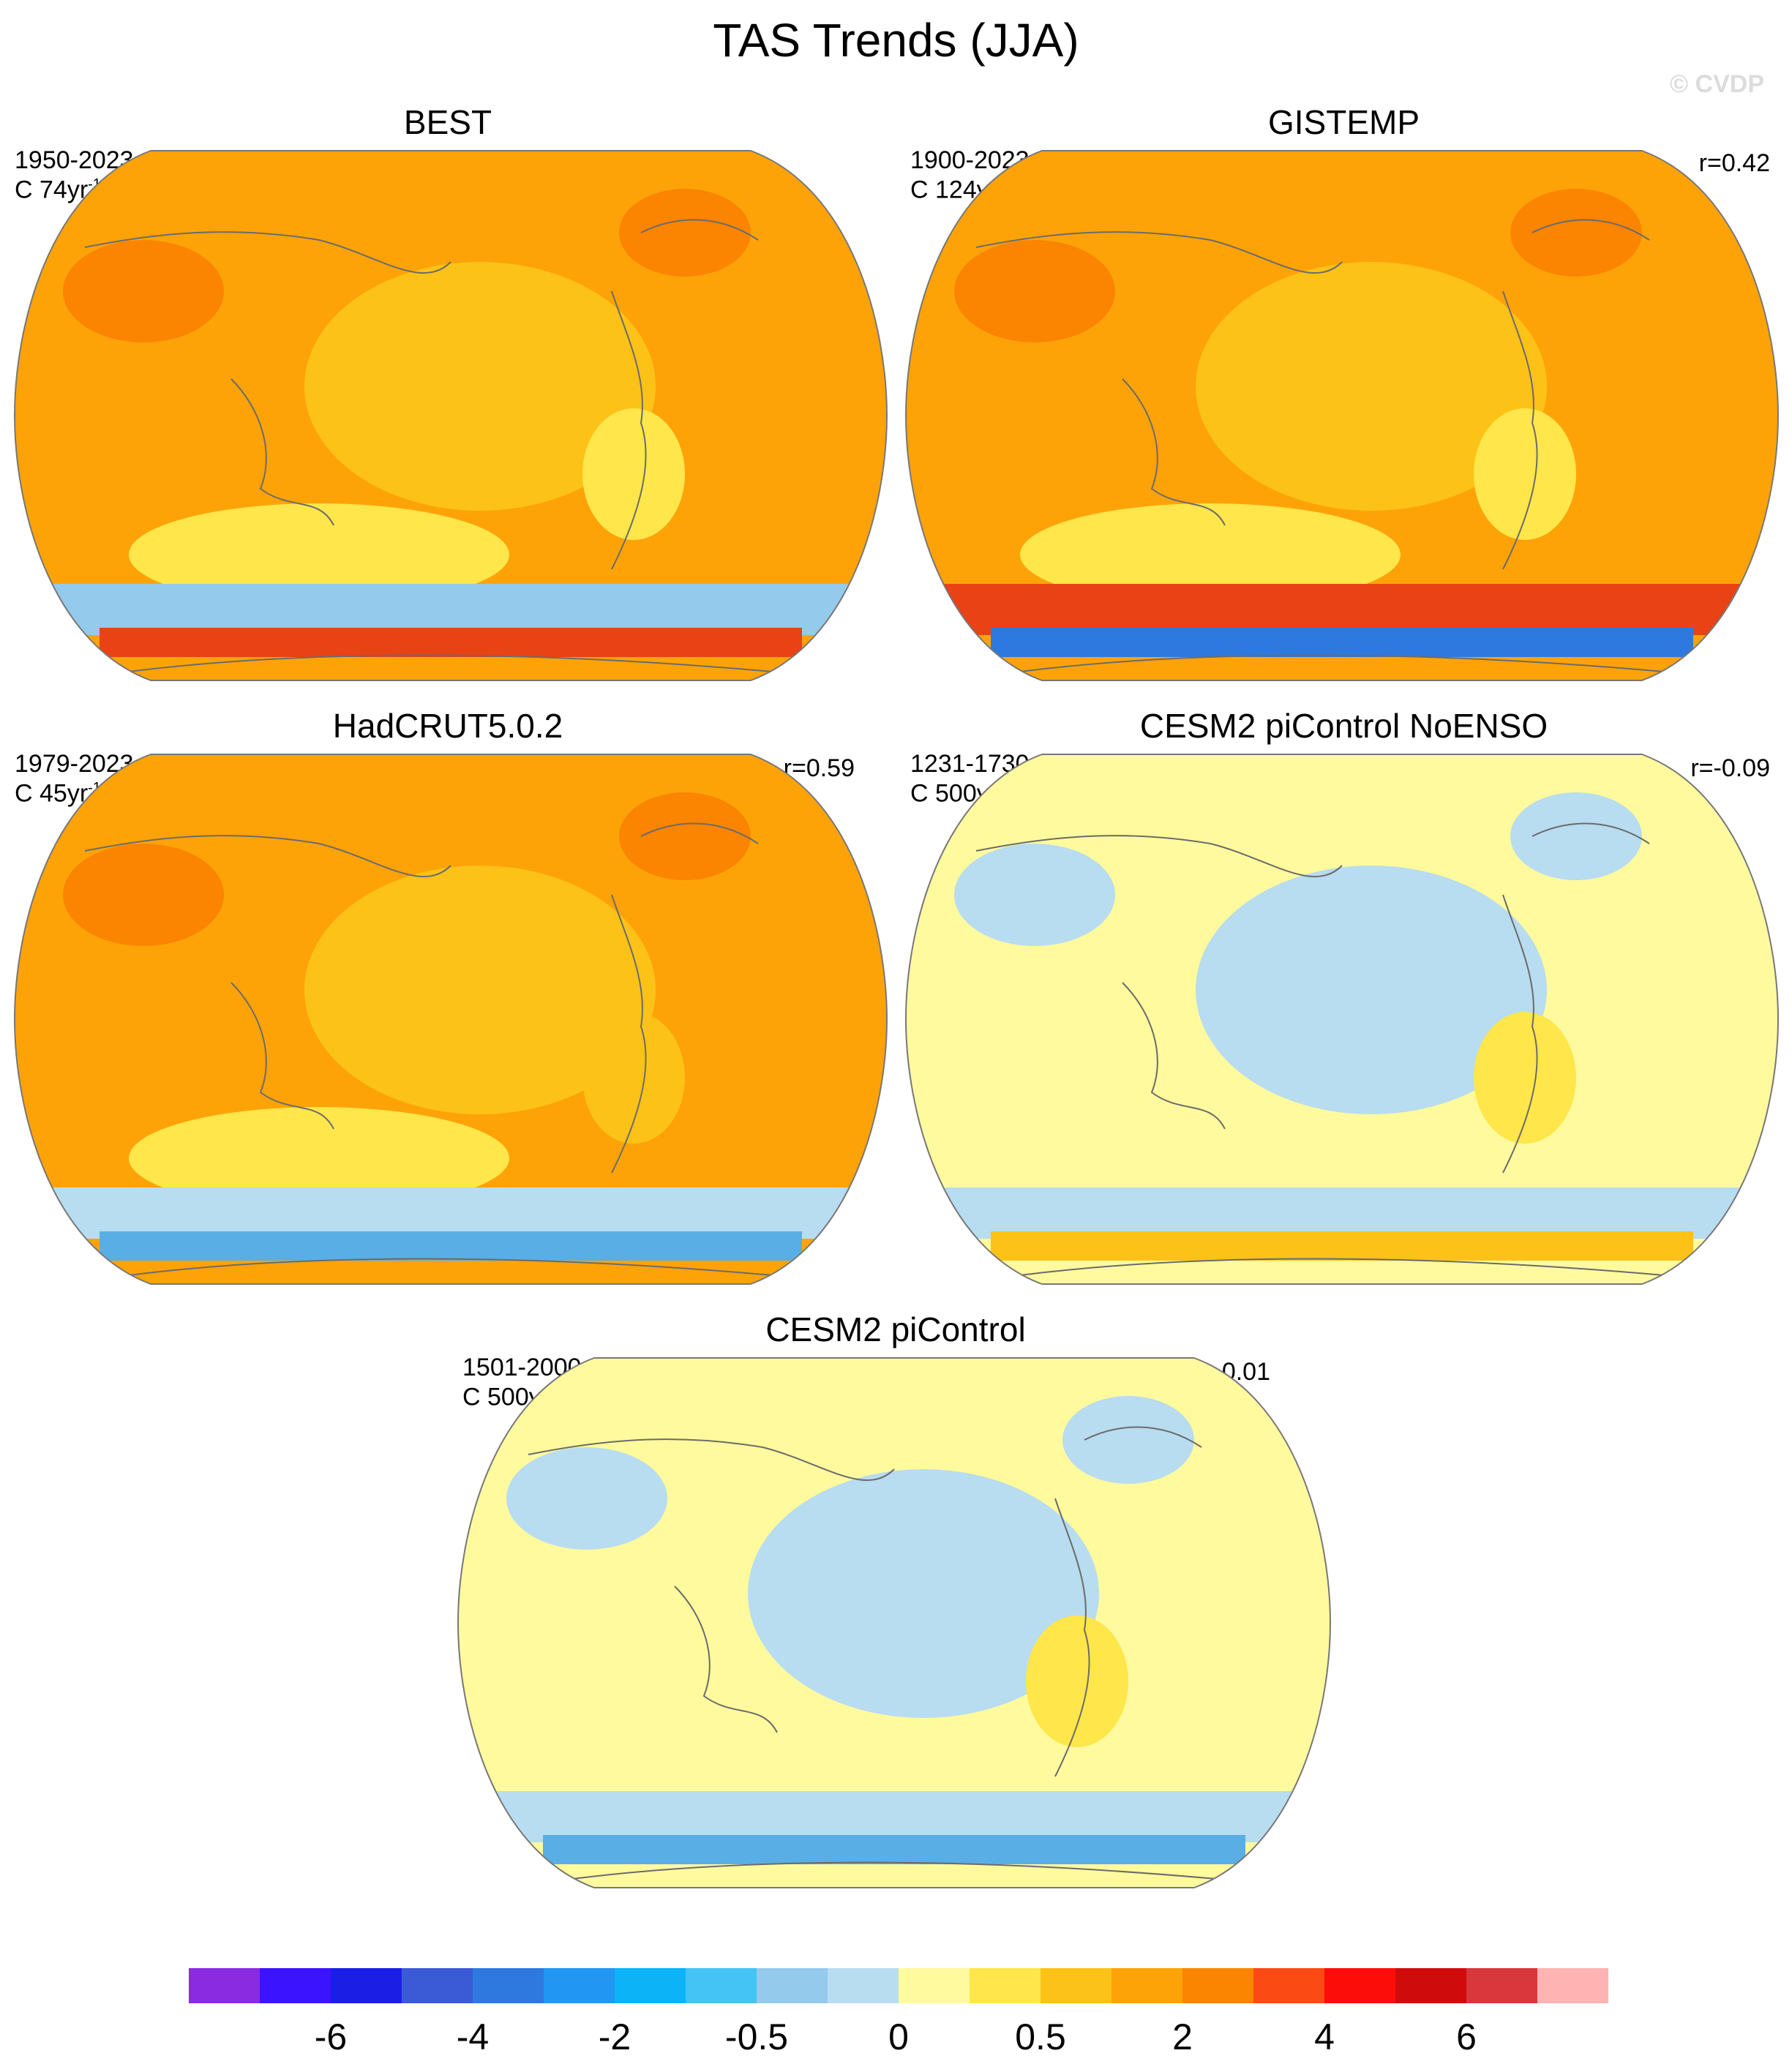  What do you see at coordinates (757, 2036) in the screenshot?
I see `colorbar-tick-label: -0.5` at bounding box center [757, 2036].